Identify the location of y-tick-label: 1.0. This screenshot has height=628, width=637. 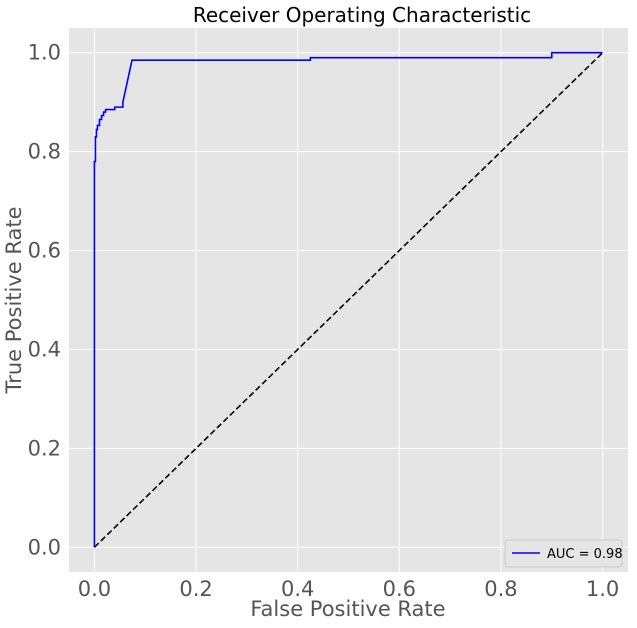
(44, 53).